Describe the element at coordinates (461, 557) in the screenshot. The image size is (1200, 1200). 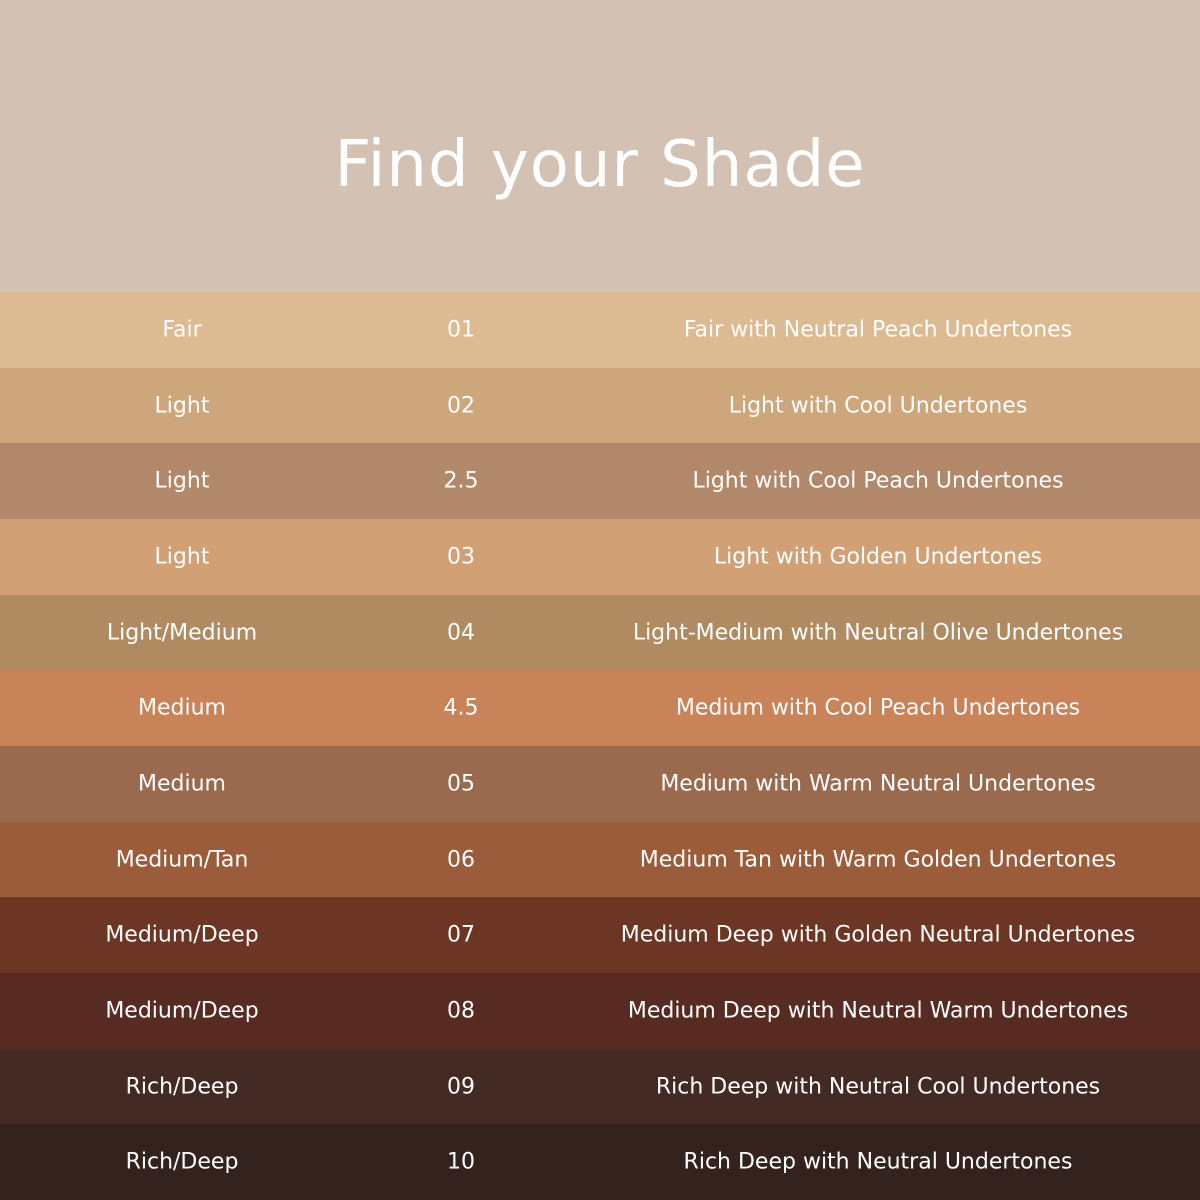
I see `shade-number: 03` at that location.